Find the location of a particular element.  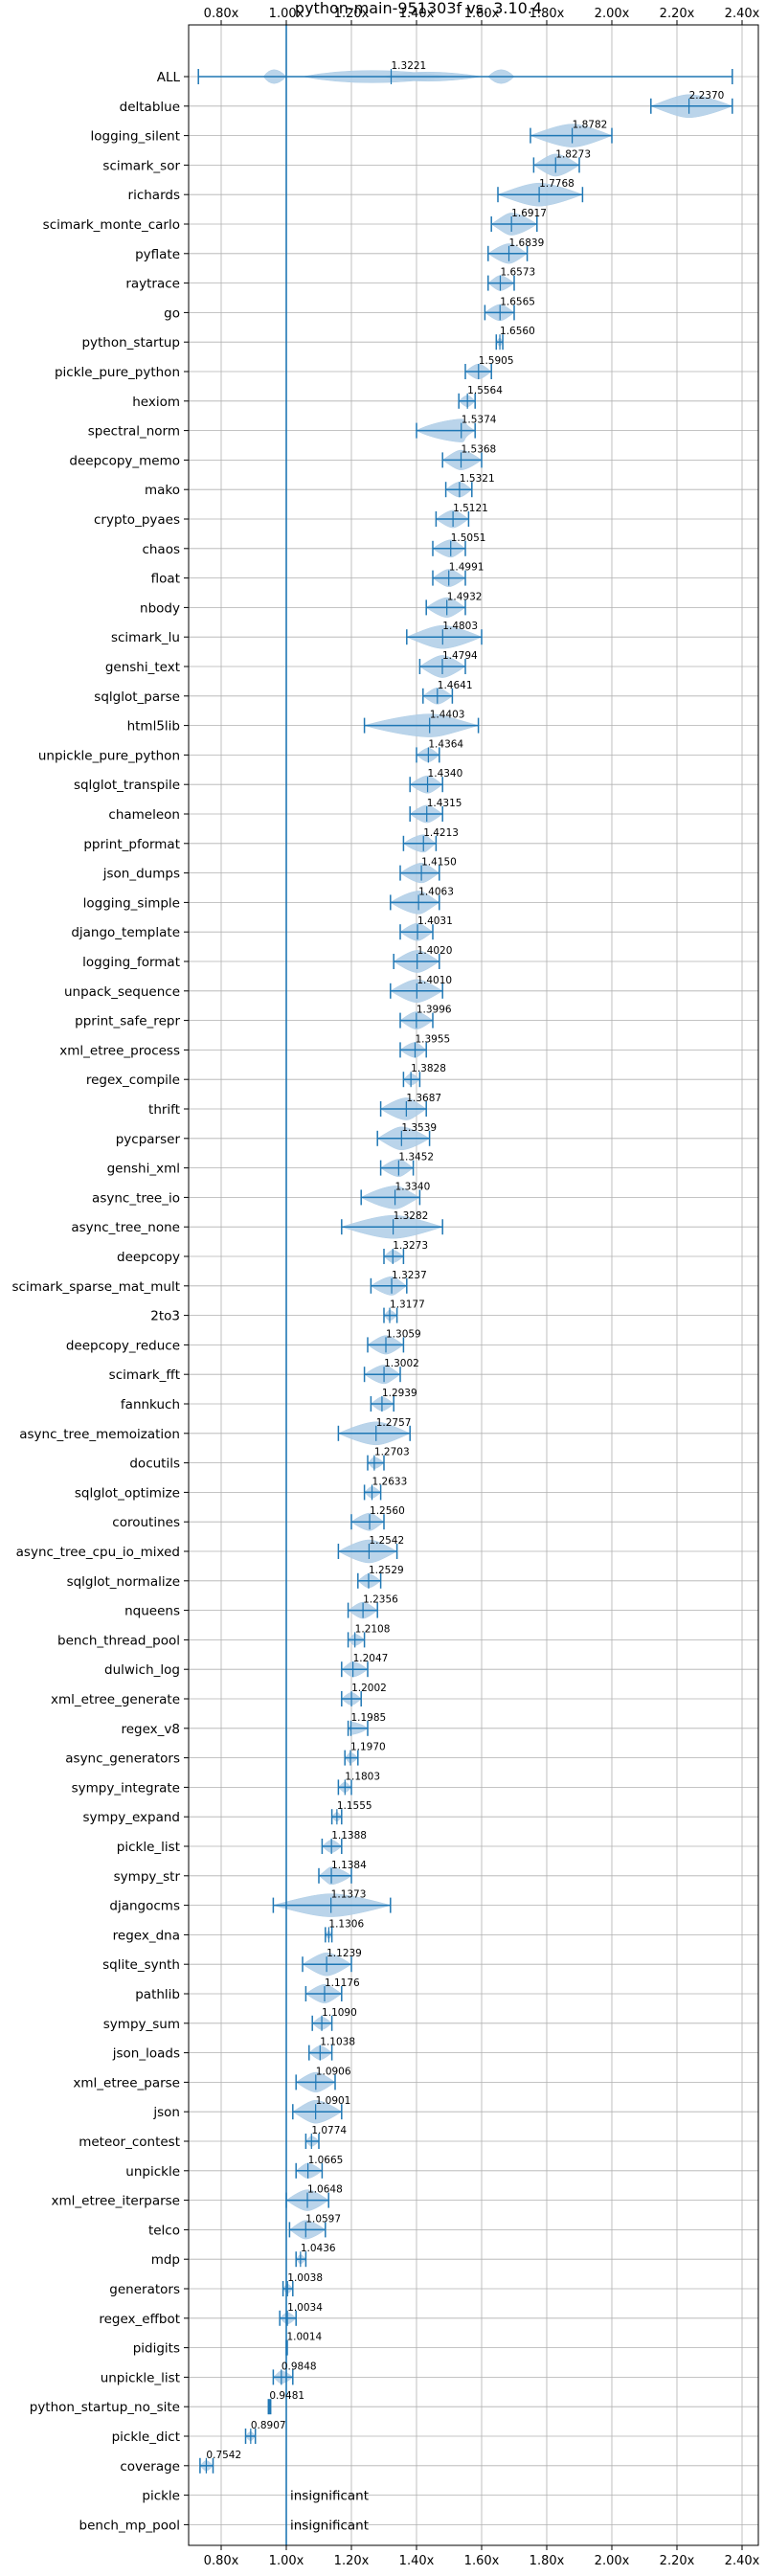

value-label: 1.0648 is located at coordinates (325, 2190).